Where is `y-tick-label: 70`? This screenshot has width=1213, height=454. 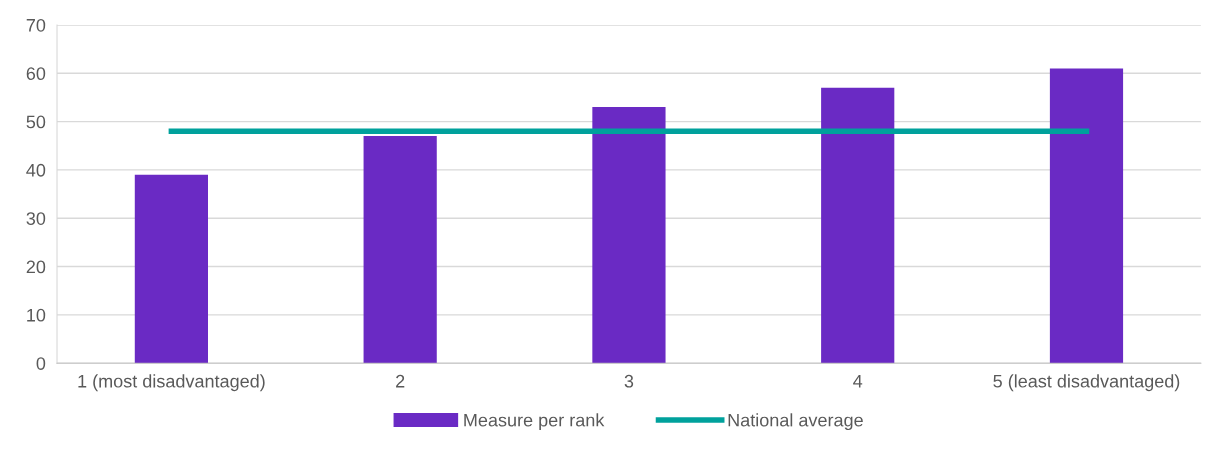
y-tick-label: 70 is located at coordinates (36, 25).